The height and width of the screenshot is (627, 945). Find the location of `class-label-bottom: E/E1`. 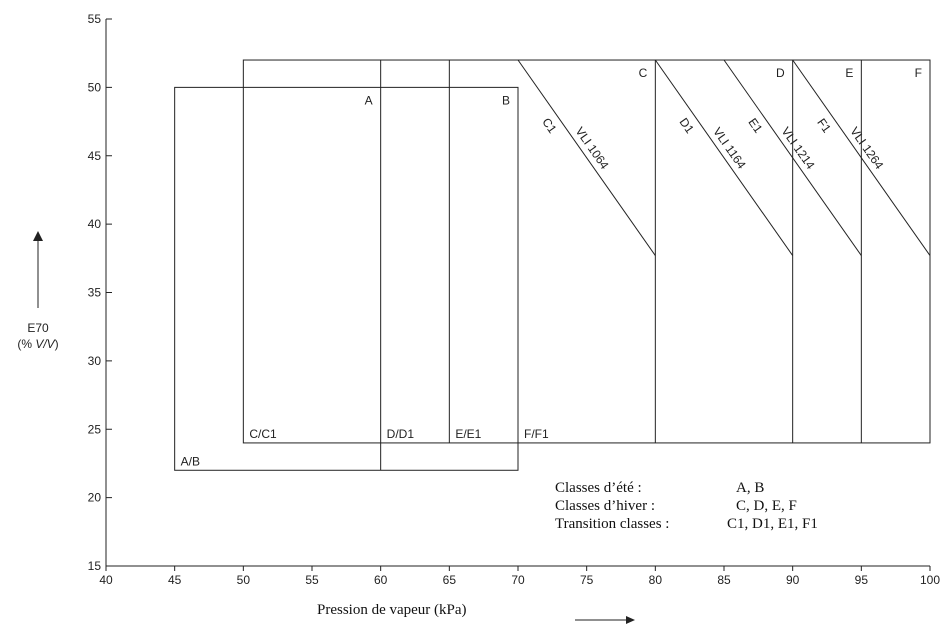

class-label-bottom: E/E1 is located at coordinates (468, 434).